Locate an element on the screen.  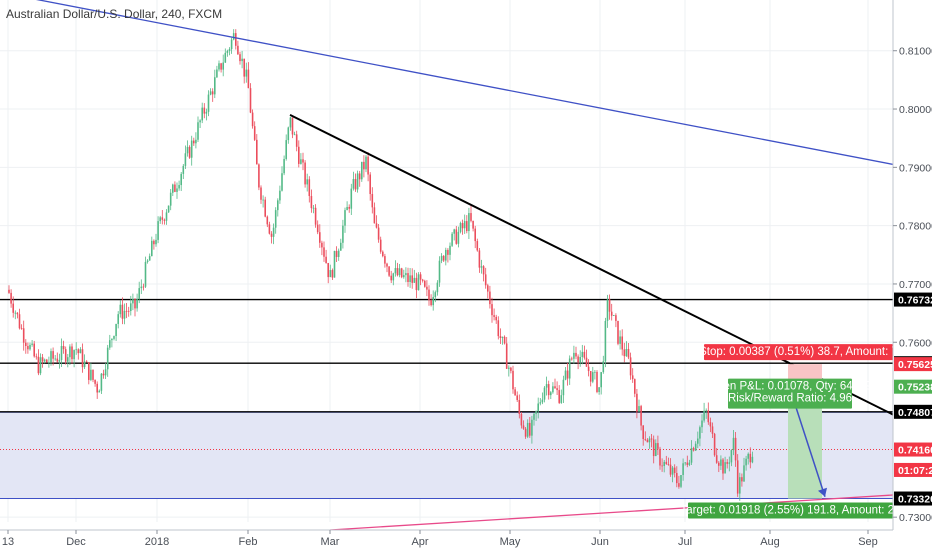
price-label: 0.76732 is located at coordinates (915, 301).